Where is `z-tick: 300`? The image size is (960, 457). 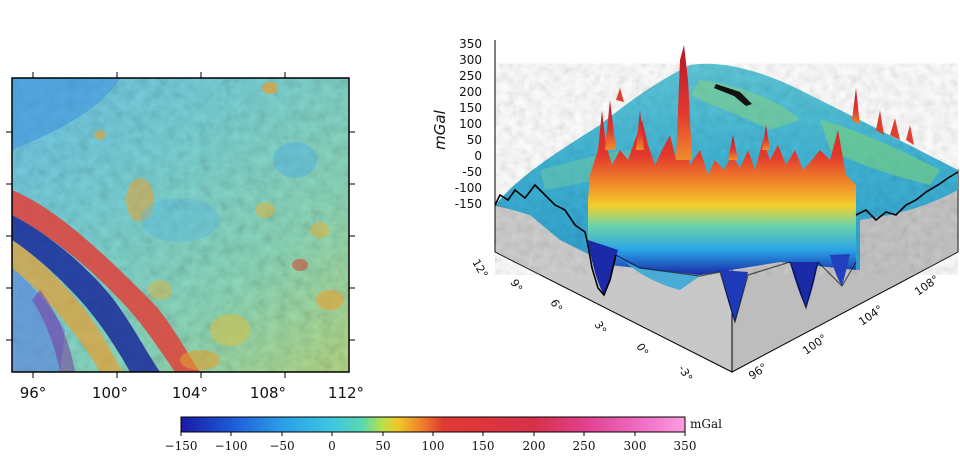 z-tick: 300 is located at coordinates (470, 60).